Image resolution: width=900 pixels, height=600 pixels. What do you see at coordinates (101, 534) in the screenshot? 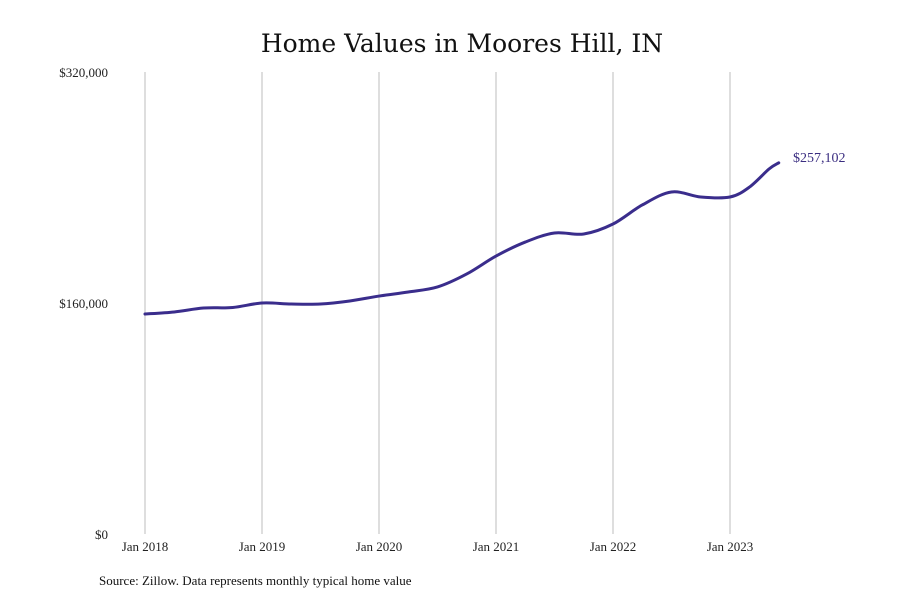
I see `y-tick-label: $0` at bounding box center [101, 534].